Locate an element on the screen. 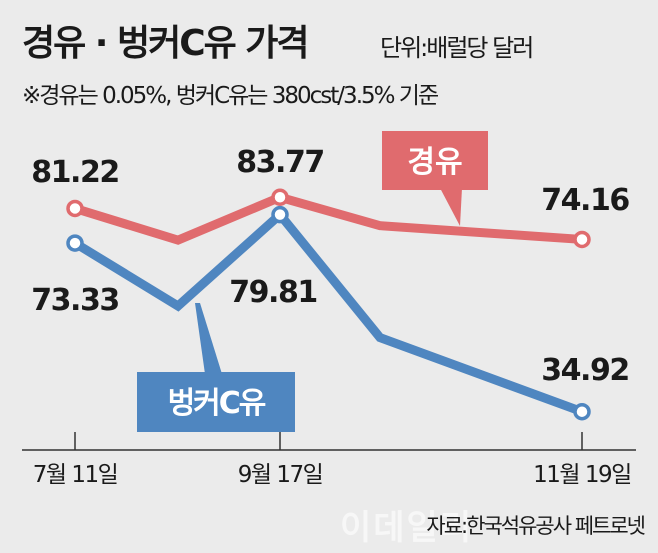 The width and height of the screenshot is (658, 553). legend-label-diesel: 경유 is located at coordinates (434, 162).